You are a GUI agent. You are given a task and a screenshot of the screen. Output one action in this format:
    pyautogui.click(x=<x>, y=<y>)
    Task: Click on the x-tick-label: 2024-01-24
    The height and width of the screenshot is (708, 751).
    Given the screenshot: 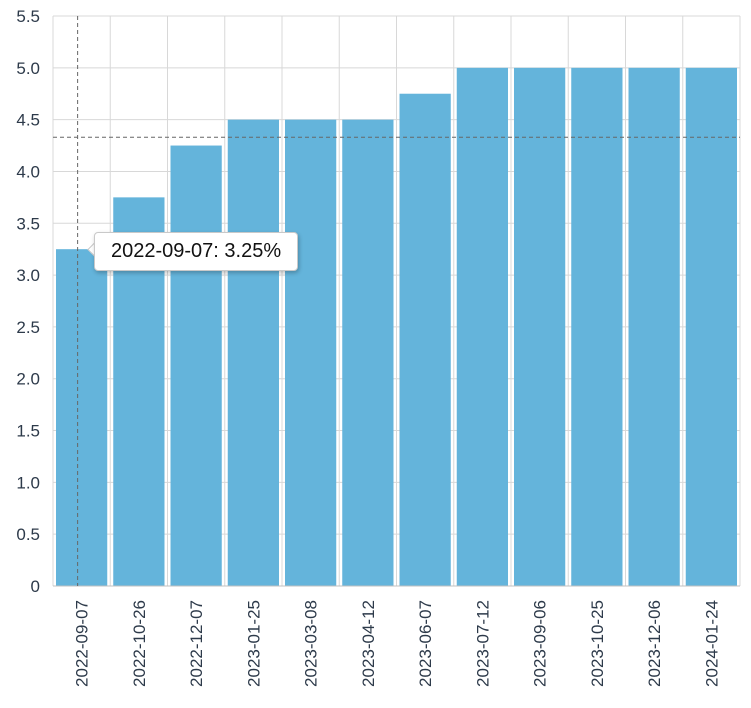 What is the action you would take?
    pyautogui.click(x=711, y=643)
    